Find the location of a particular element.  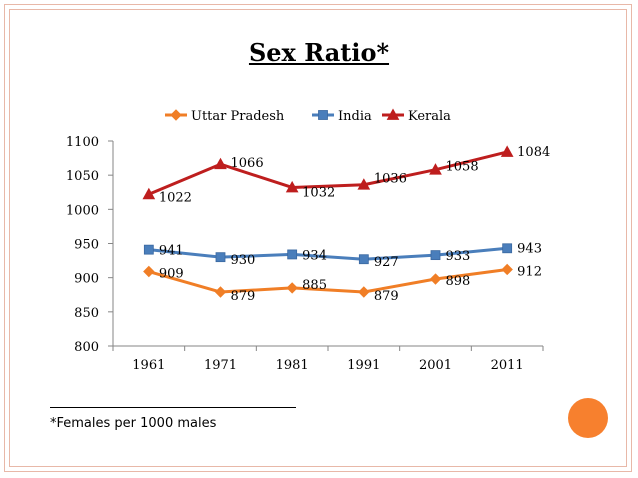

legend-label: India is located at coordinates (355, 116).